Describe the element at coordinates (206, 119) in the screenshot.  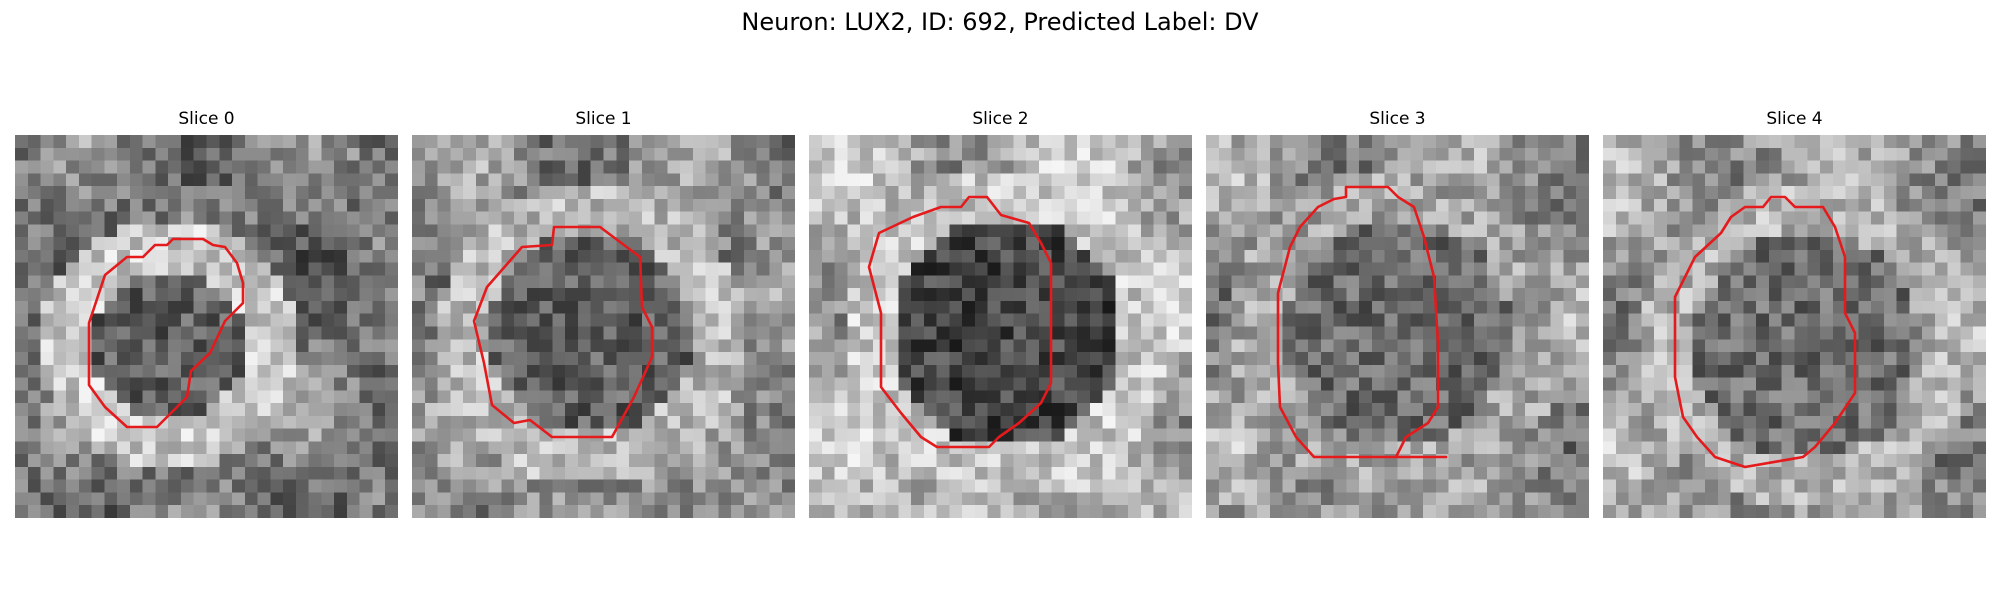
I see `slice-title-0: Slice 0` at that location.